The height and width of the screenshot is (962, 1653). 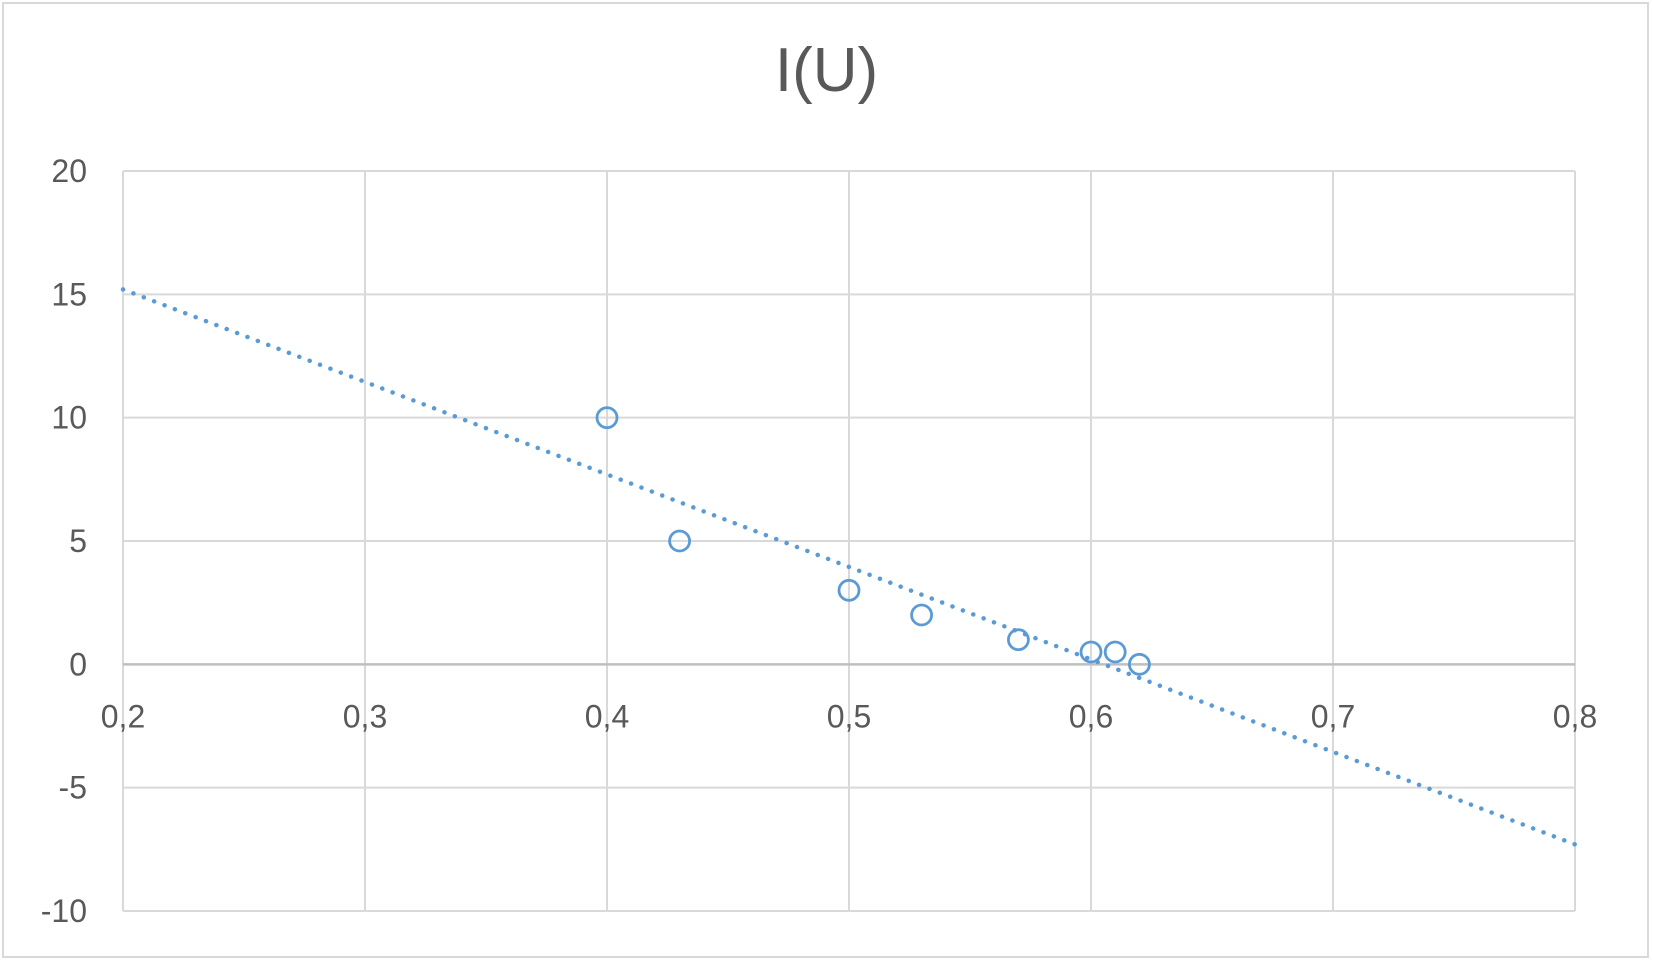 What do you see at coordinates (849, 716) in the screenshot?
I see `x-tick-label: 0,5` at bounding box center [849, 716].